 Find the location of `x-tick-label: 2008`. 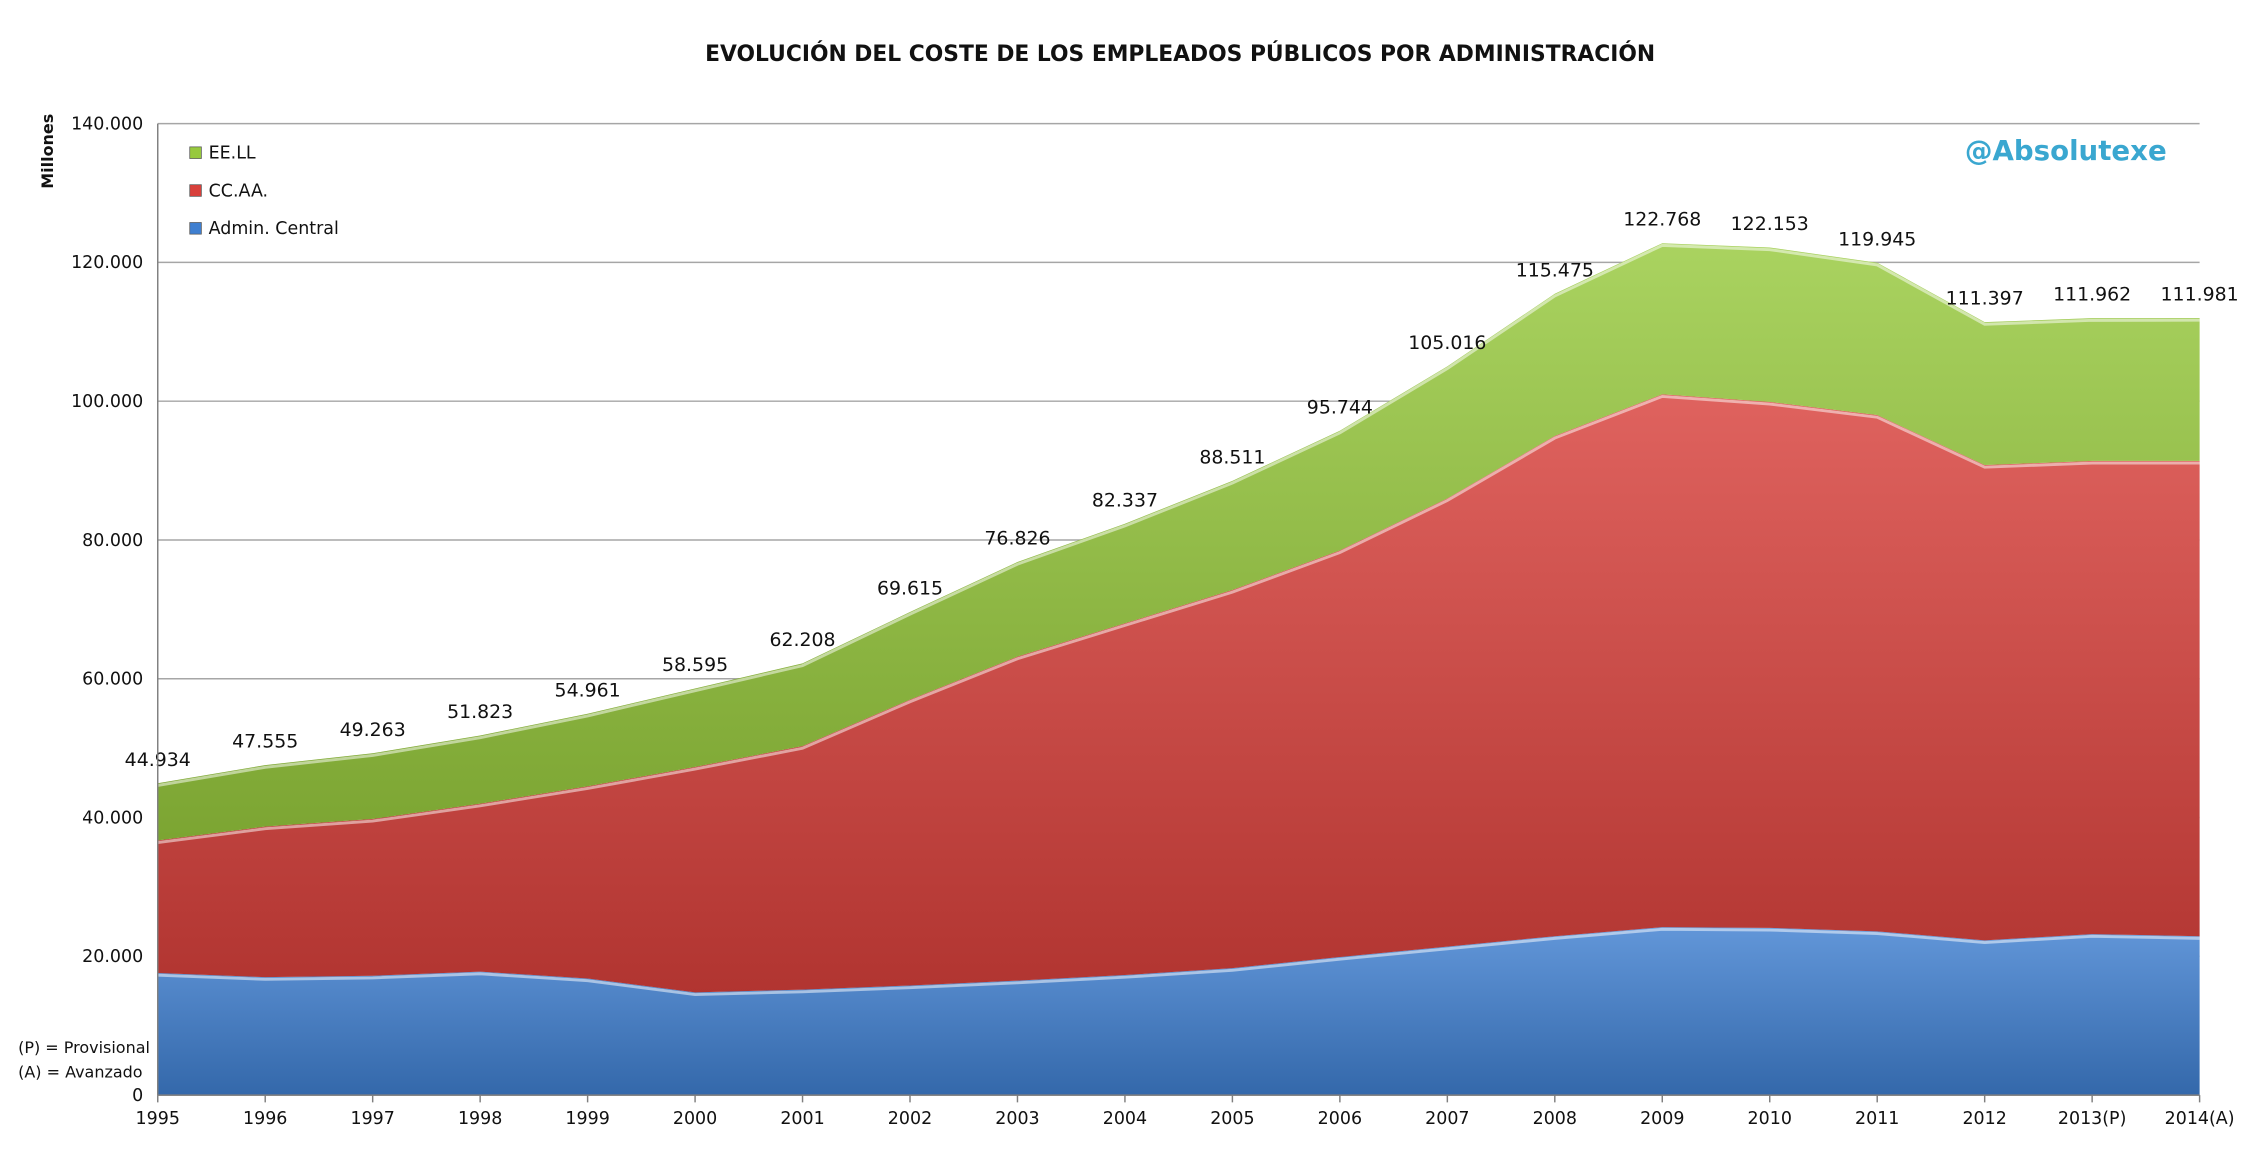

x-tick-label: 2008 is located at coordinates (1555, 1119).